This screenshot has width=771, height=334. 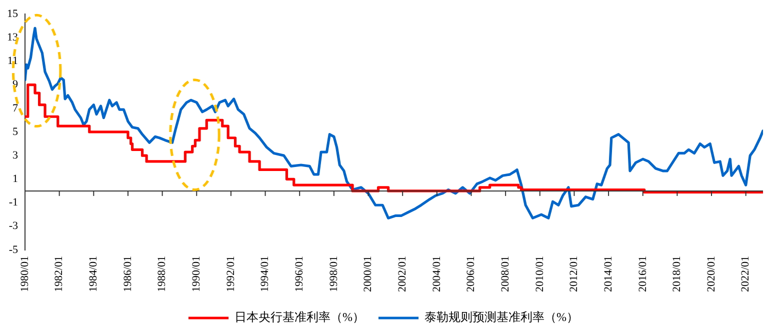 I want to click on legend-label: 泰勒规则预测基准利率（%）, so click(x=501, y=317).